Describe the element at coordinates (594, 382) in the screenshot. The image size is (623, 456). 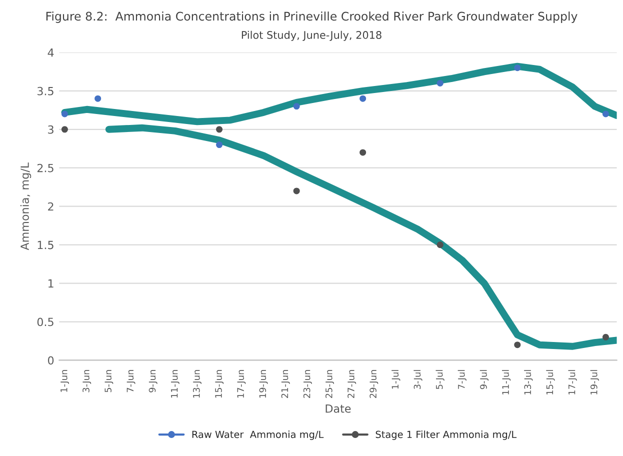
I see `x-tick-label: 19-Jul` at that location.